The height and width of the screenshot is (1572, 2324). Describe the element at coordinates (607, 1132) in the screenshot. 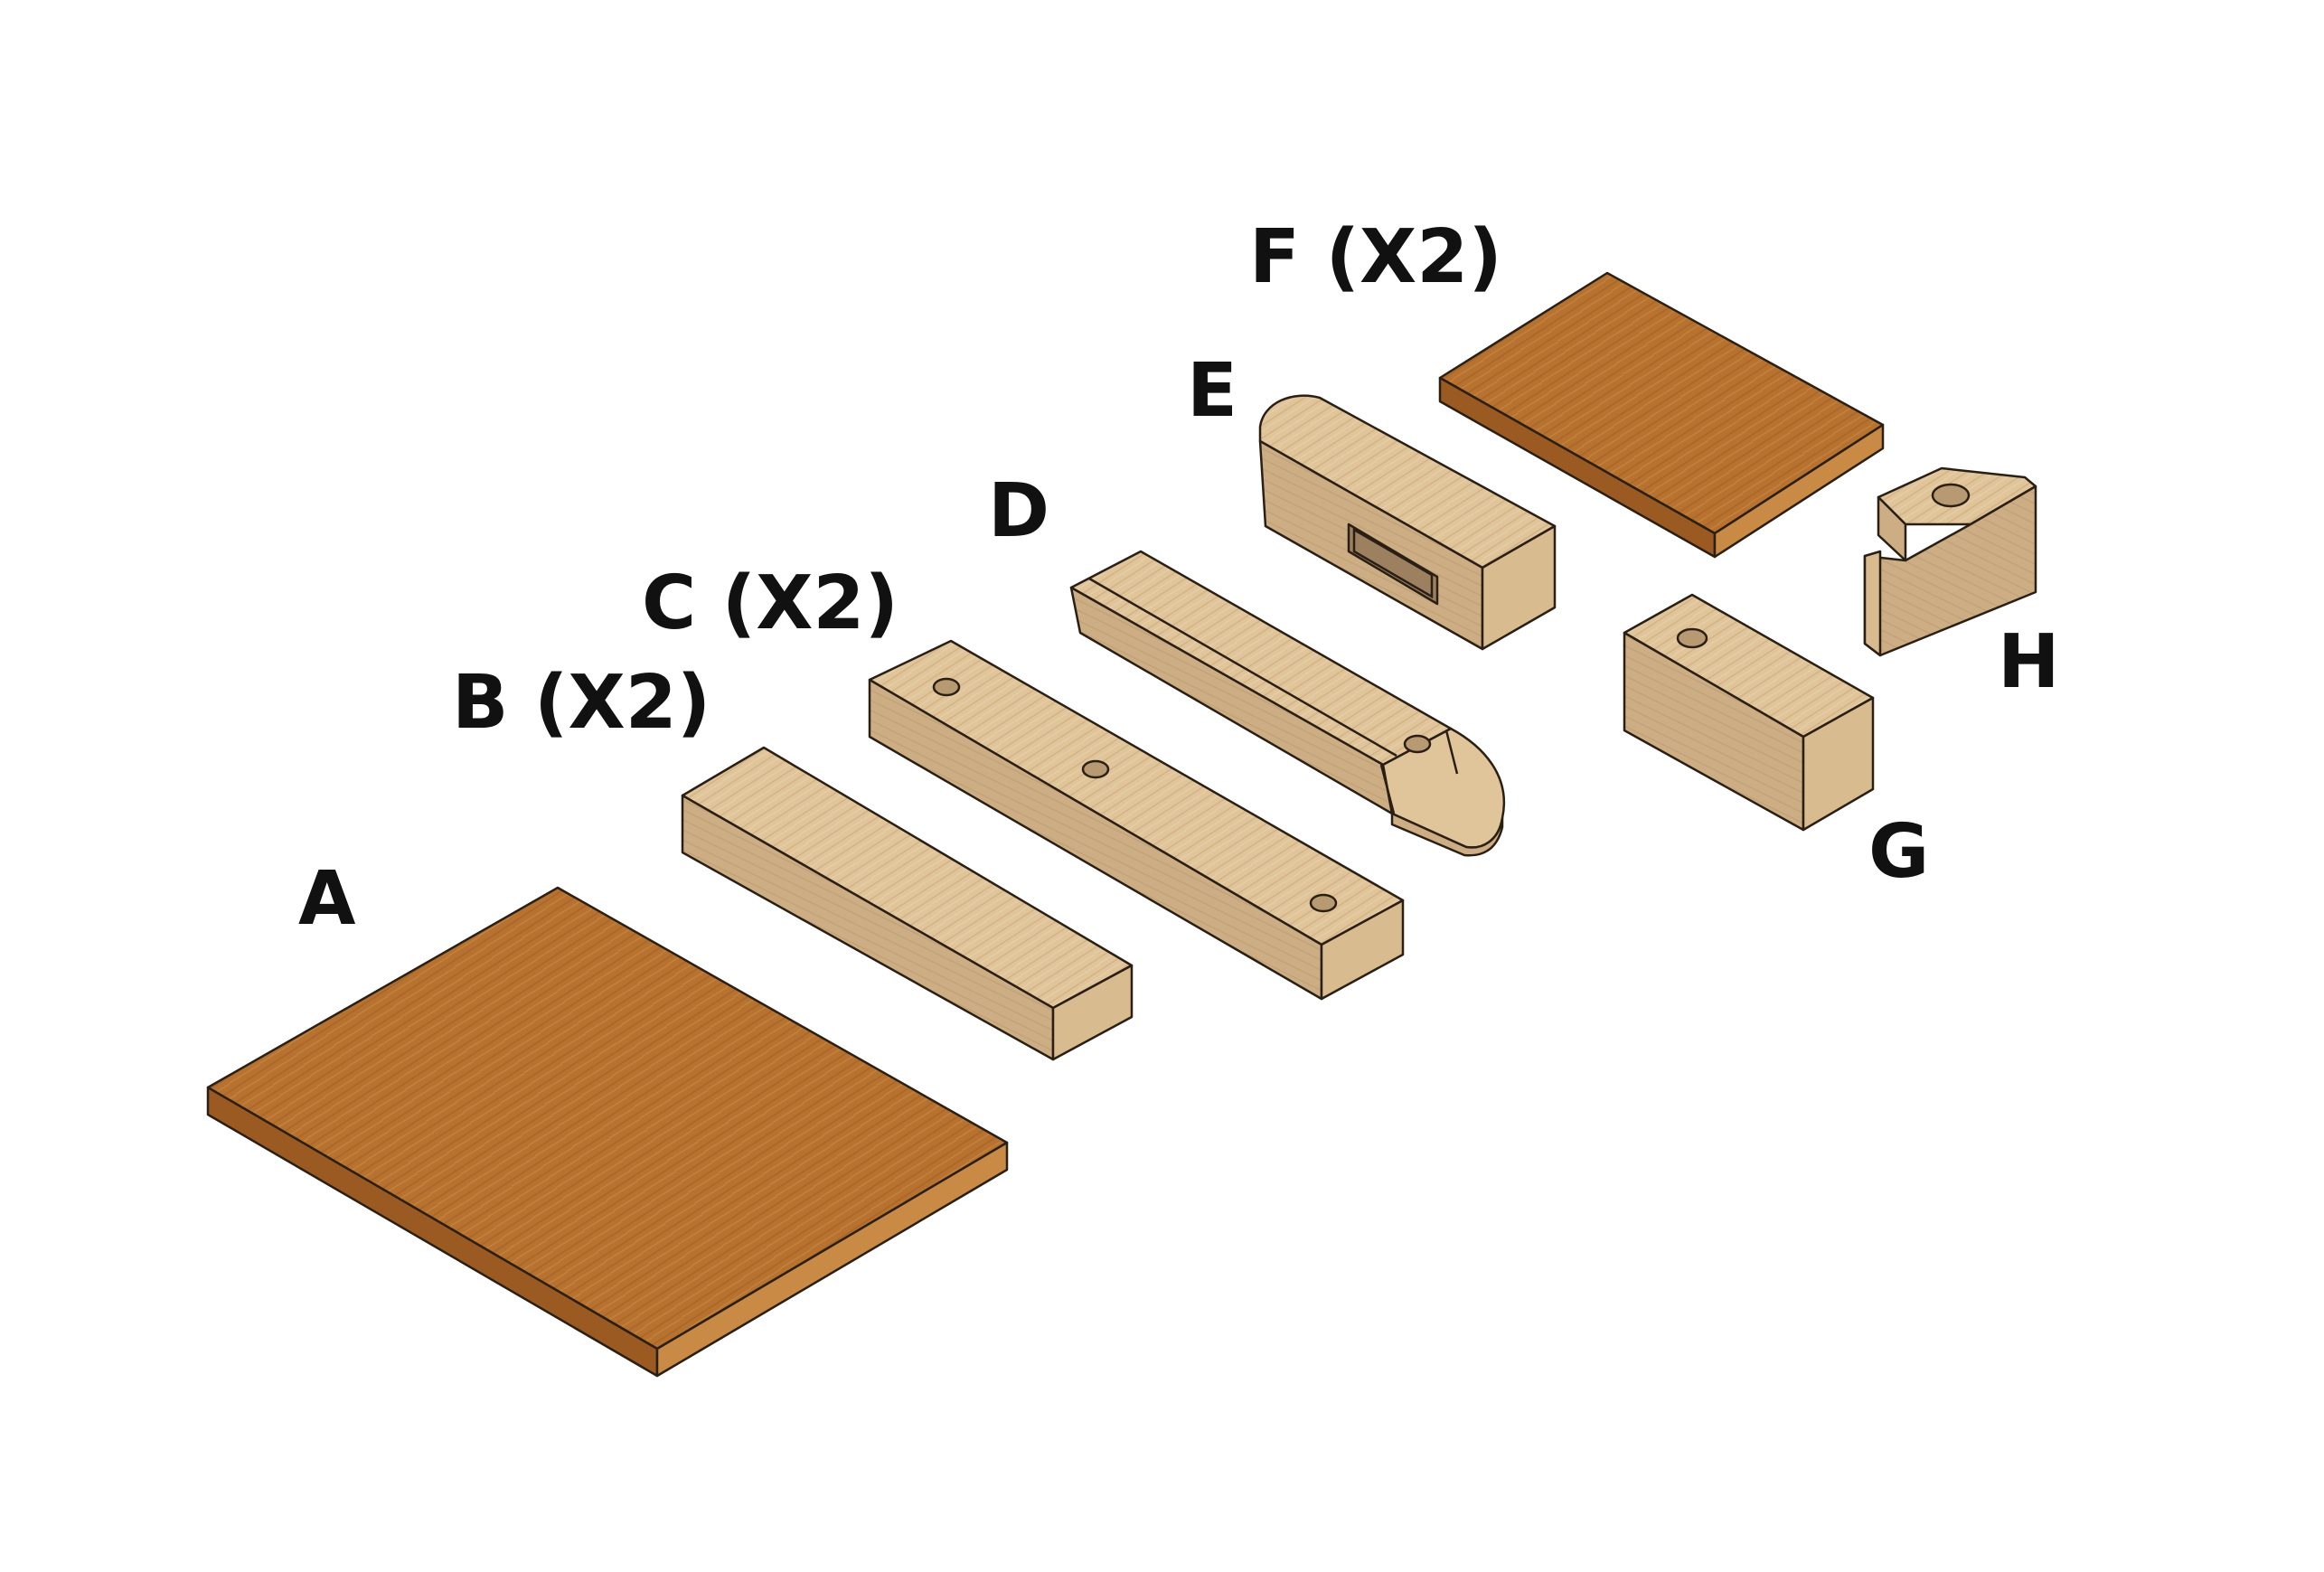

I see `part-a` at that location.